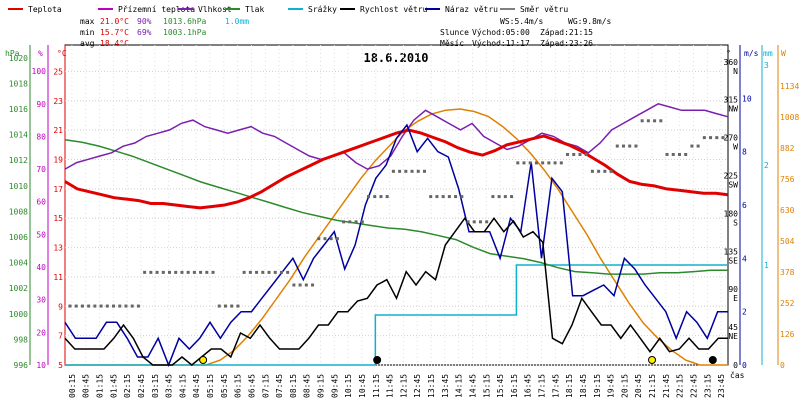  I want to click on tick-label-time: 15:15, so click(486, 386).